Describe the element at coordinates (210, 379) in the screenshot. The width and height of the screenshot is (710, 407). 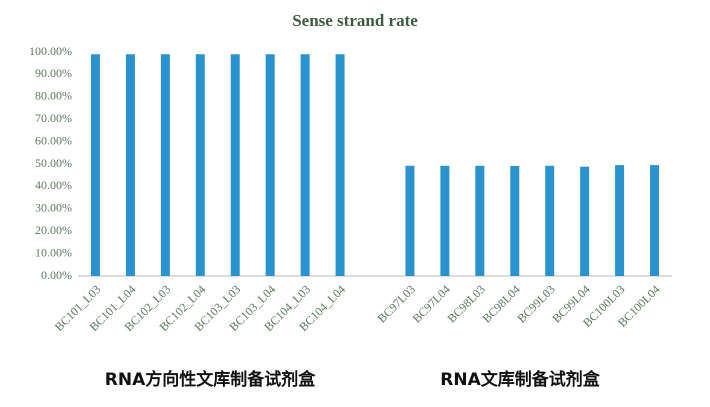
I see `group-label: RNA方向性文库制备试剂盒` at that location.